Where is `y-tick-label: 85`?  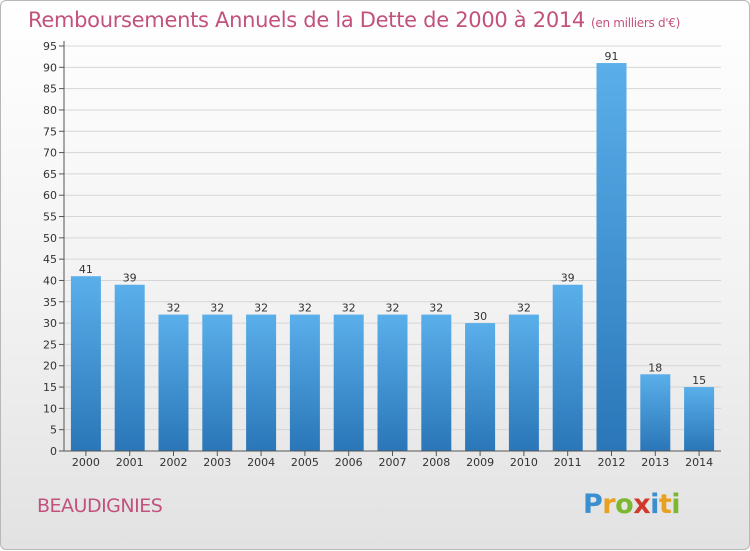
y-tick-label: 85 is located at coordinates (50, 89).